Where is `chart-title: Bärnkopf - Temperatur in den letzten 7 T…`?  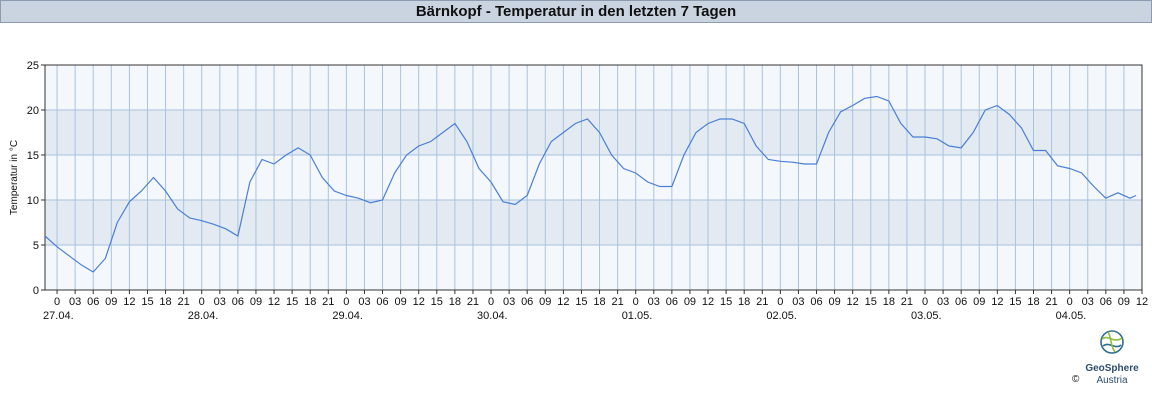
chart-title: Bärnkopf - Temperatur in den letzten 7 T… is located at coordinates (576, 11).